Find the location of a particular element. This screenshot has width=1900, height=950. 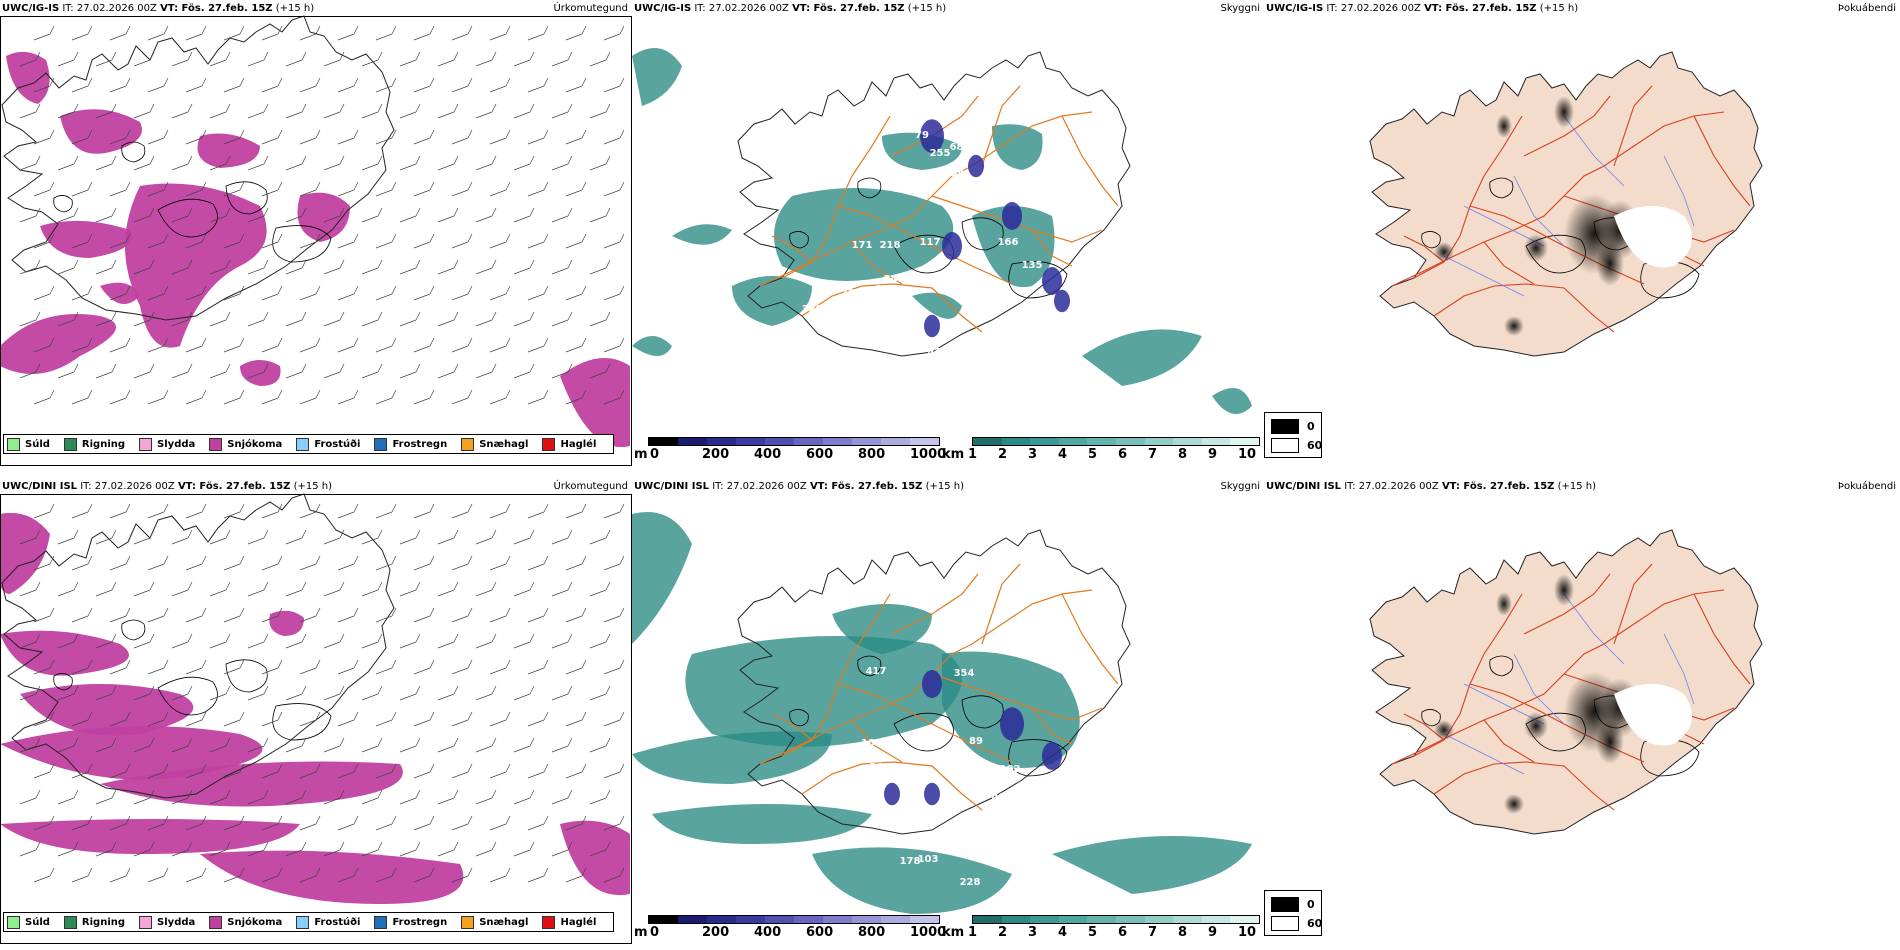

river is located at coordinates (1594, 151).